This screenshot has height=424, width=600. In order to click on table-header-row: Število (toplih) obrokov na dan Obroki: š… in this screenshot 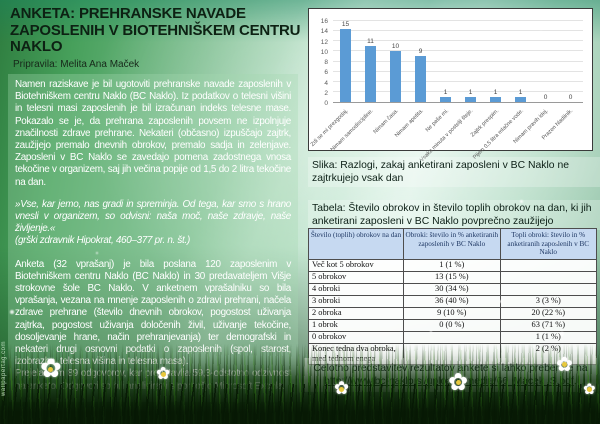, I will do `click(452, 244)`.